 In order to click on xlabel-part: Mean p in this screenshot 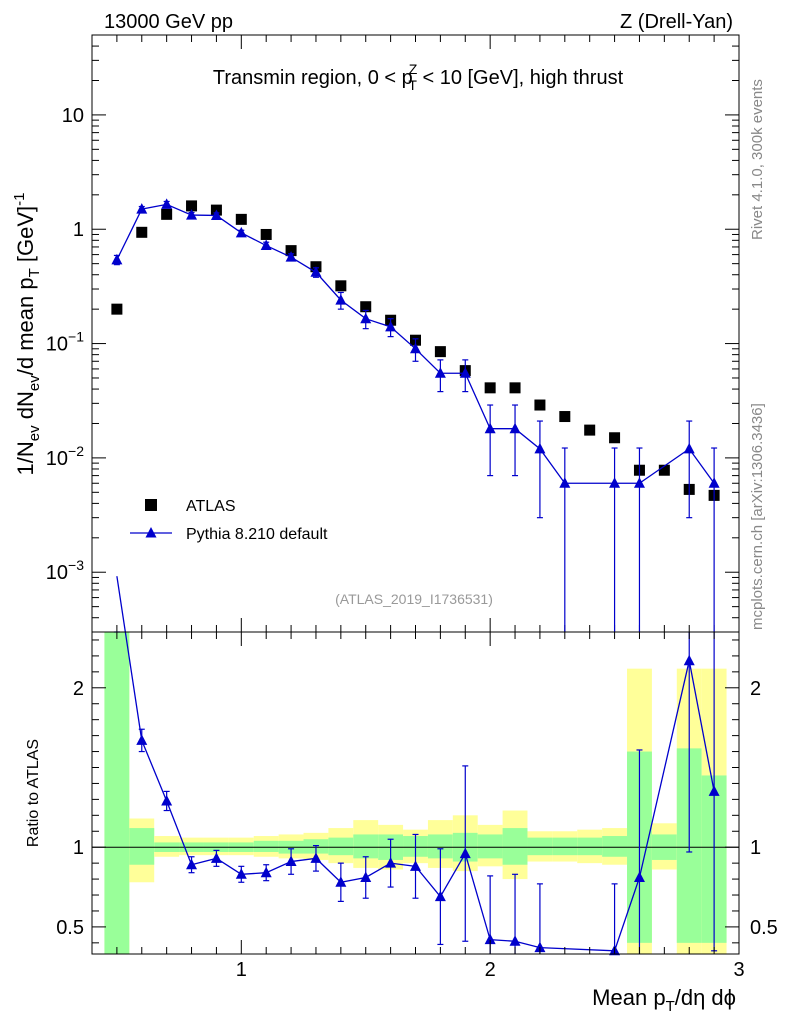, I will do `click(628, 997)`.